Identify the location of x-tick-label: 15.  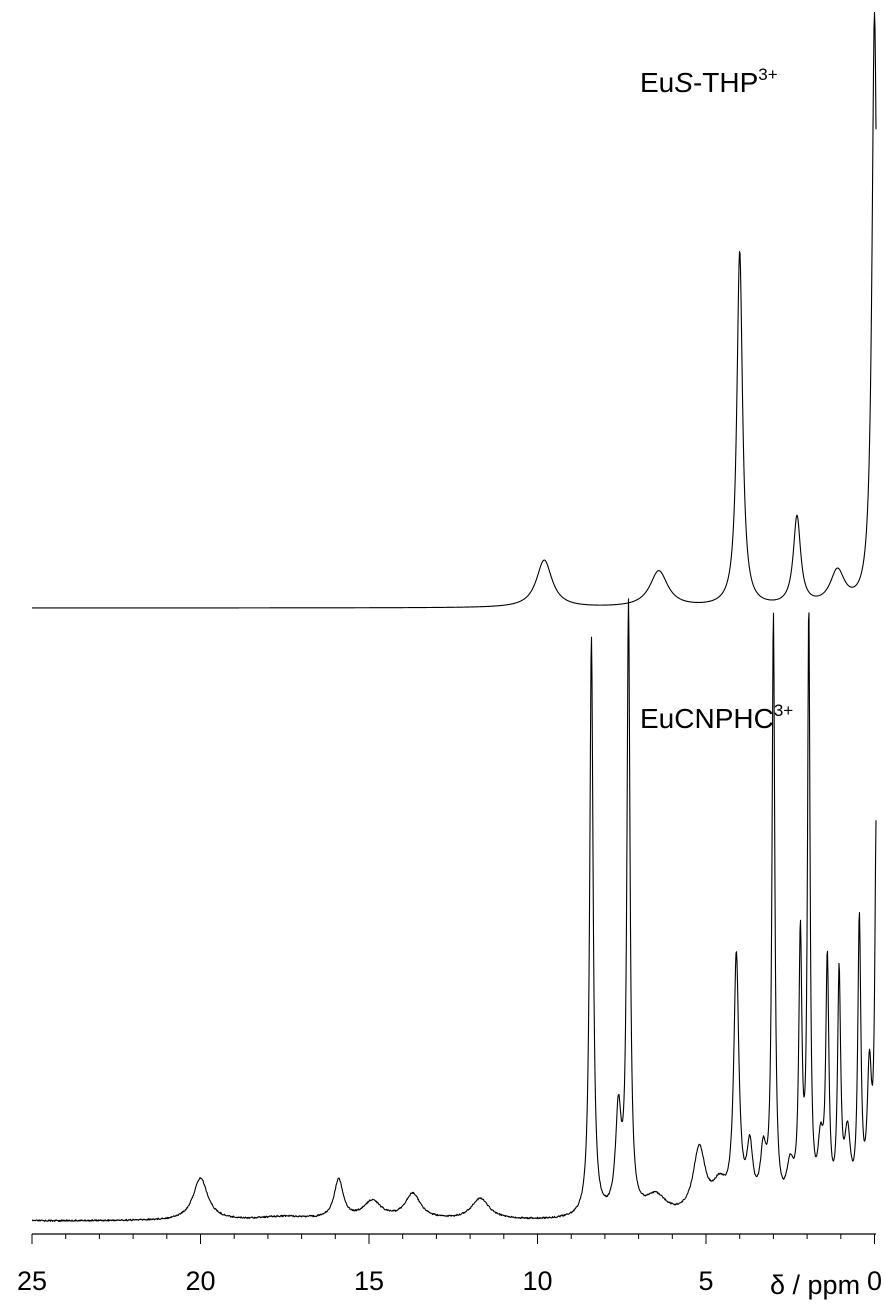
(369, 1281).